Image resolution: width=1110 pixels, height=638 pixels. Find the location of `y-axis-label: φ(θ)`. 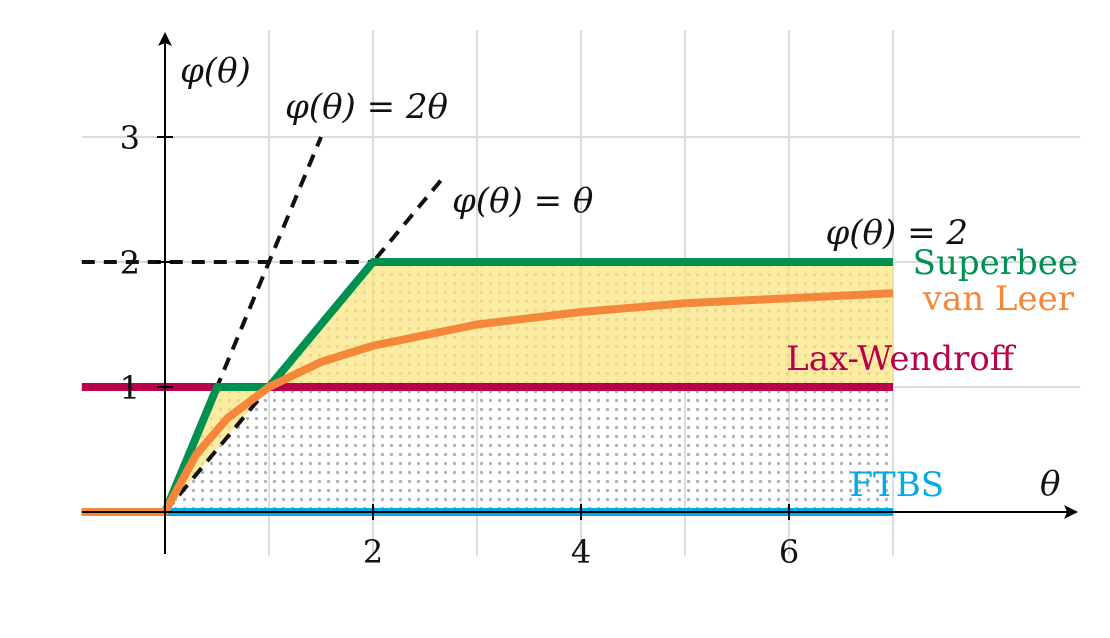

y-axis-label: φ(θ) is located at coordinates (215, 71).